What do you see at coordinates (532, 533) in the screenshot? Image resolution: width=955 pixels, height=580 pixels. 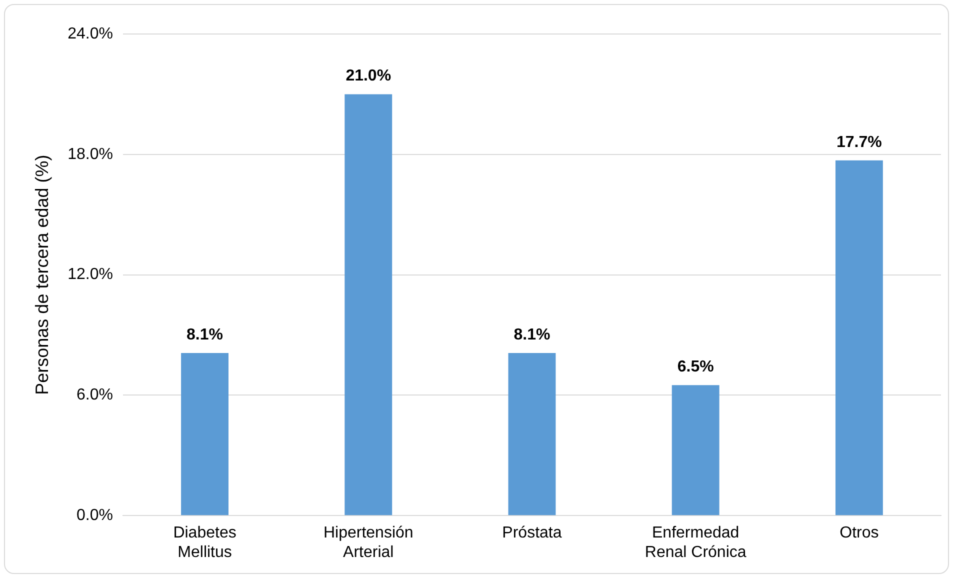 I see `x-tick-label: Próstata` at bounding box center [532, 533].